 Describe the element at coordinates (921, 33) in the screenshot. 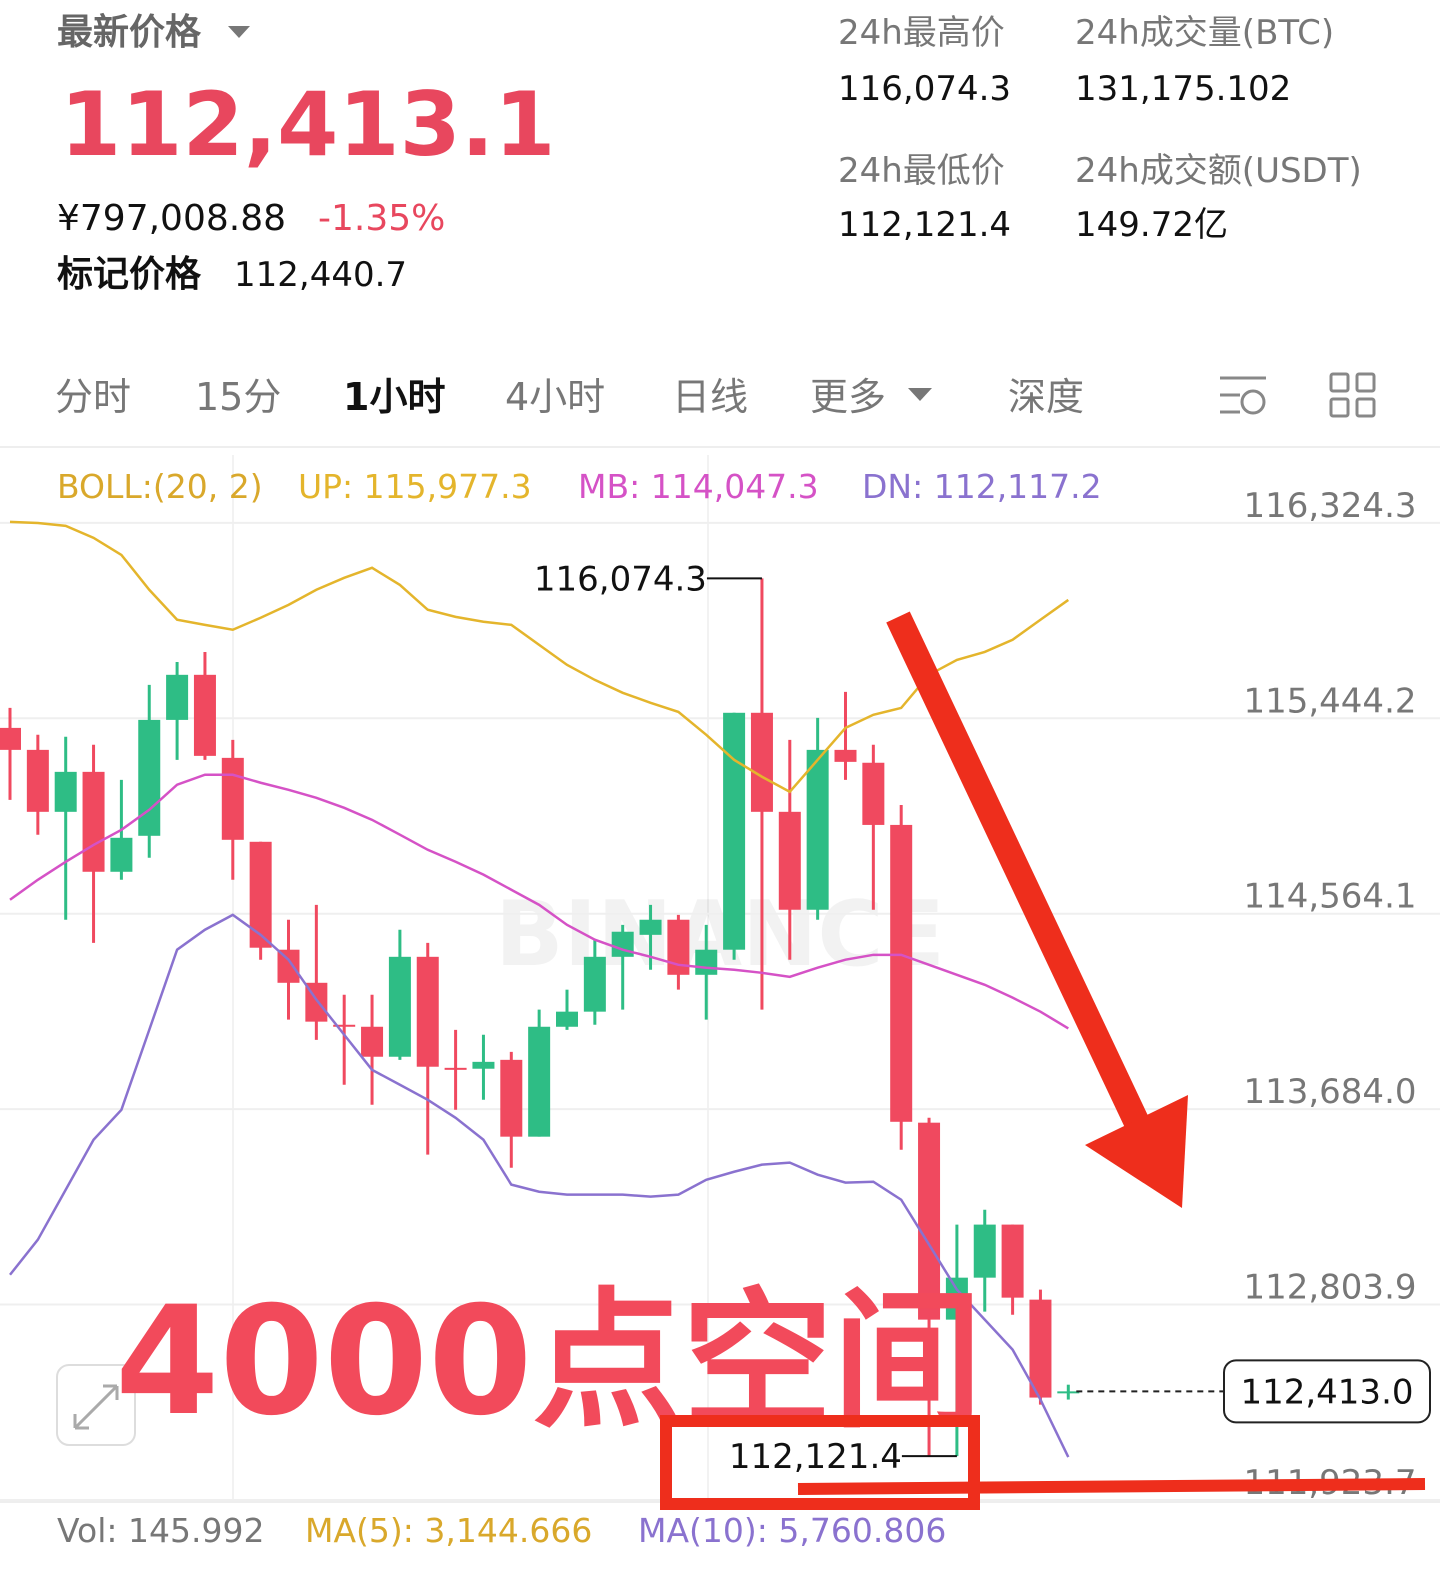

I see `stat-label: 24h最高价` at that location.